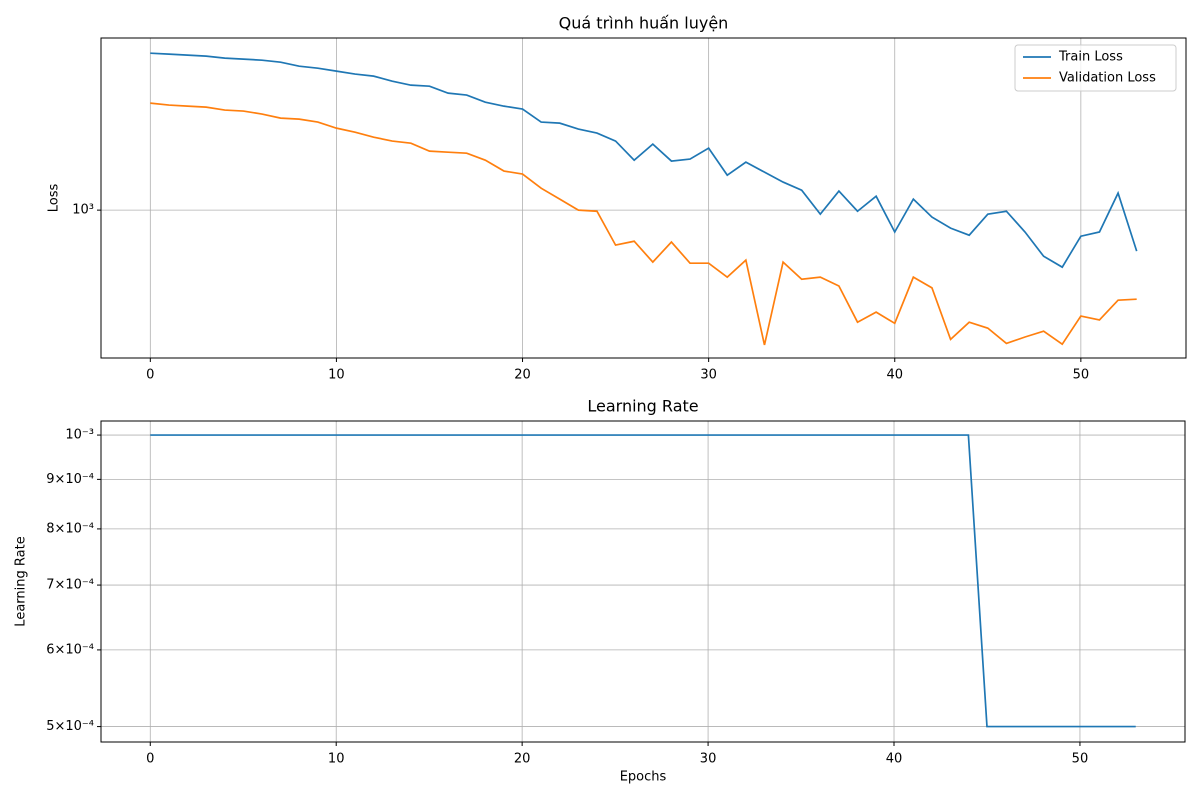 The height and width of the screenshot is (800, 1200). Describe the element at coordinates (54, 198) in the screenshot. I see `y-axis-label: Loss` at that location.